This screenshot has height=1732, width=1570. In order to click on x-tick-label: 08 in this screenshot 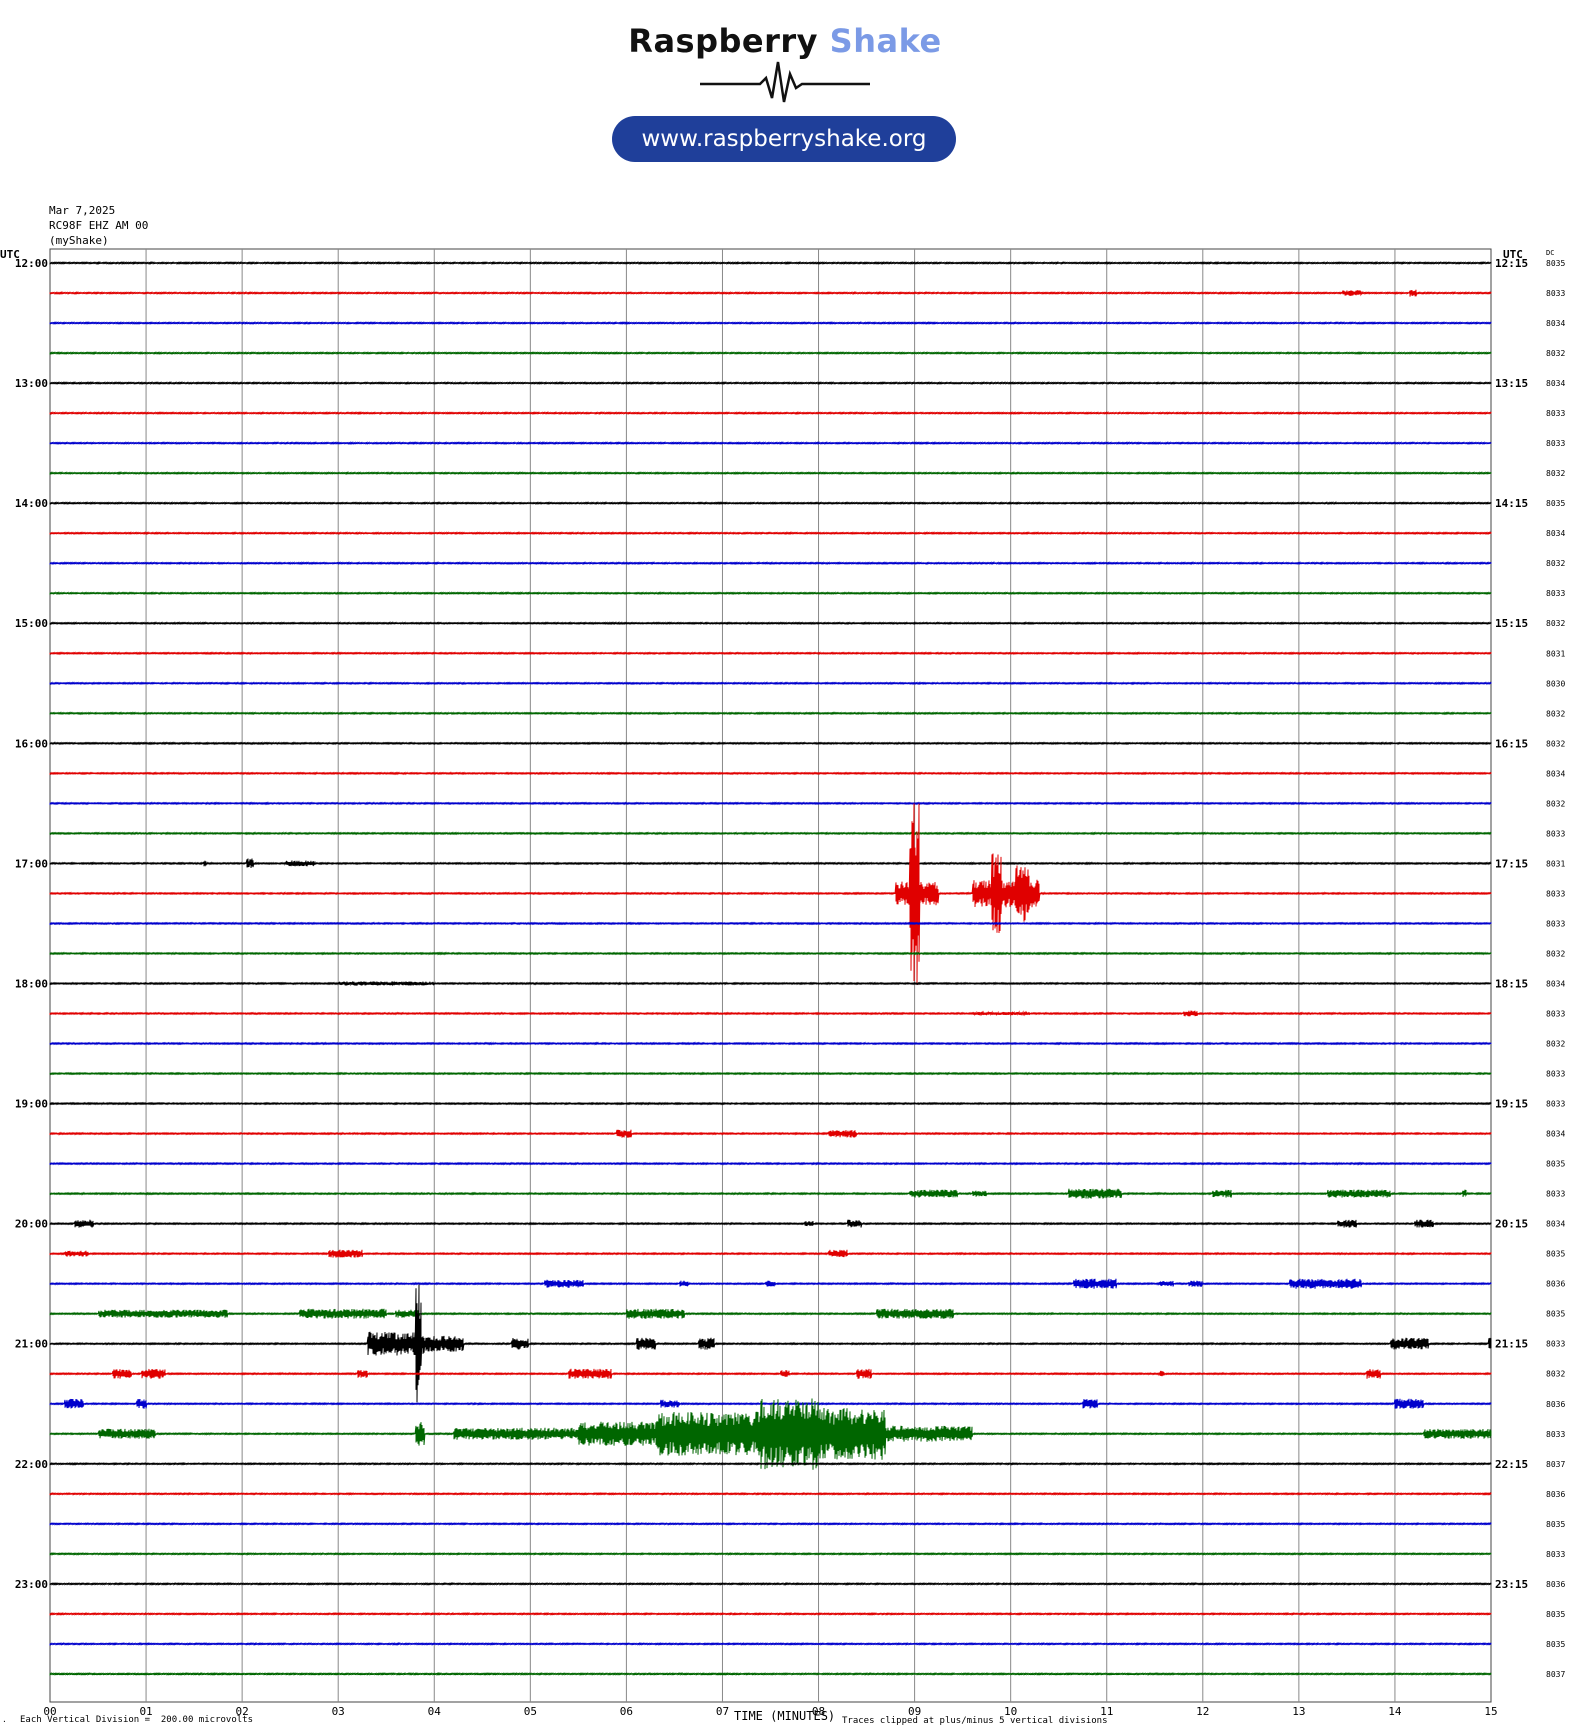, I will do `click(818, 1711)`.